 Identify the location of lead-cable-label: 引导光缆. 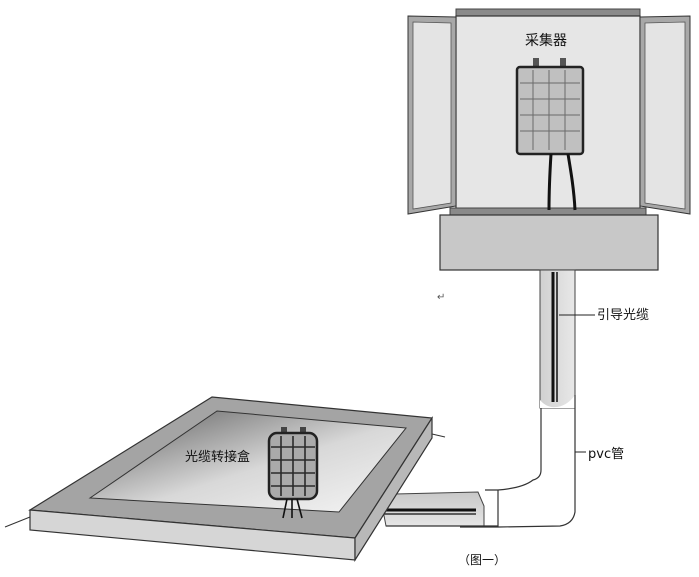
(623, 315).